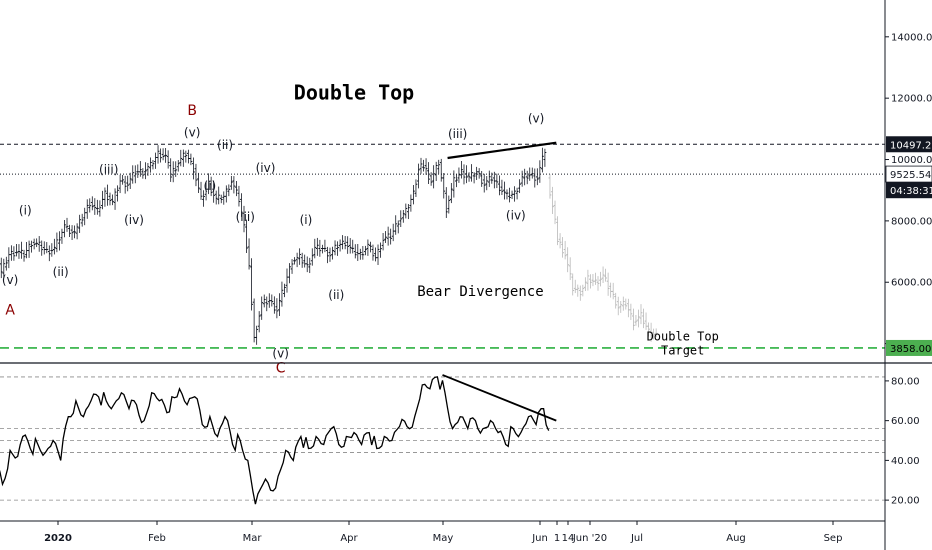  What do you see at coordinates (157, 538) in the screenshot?
I see `x-tick-label: Feb` at bounding box center [157, 538].